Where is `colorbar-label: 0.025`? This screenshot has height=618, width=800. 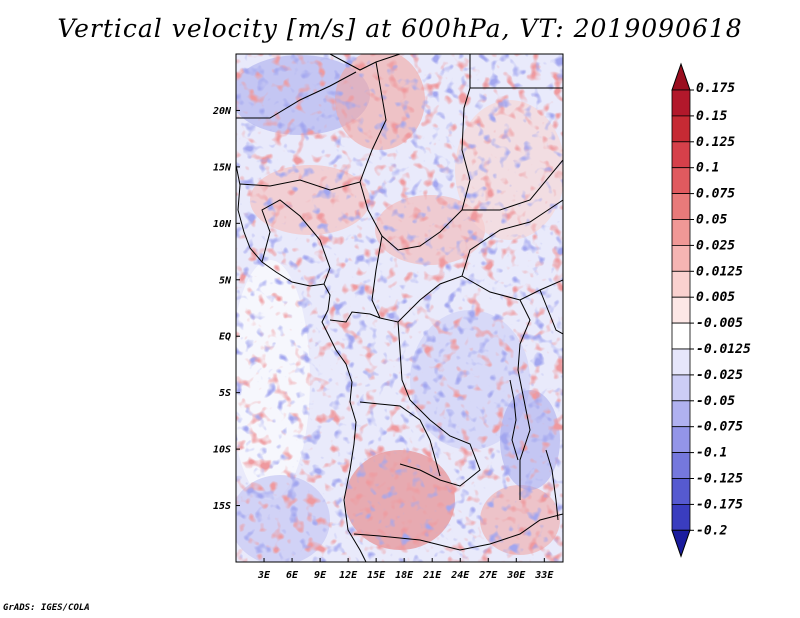 colorbar-label: 0.025 is located at coordinates (715, 245).